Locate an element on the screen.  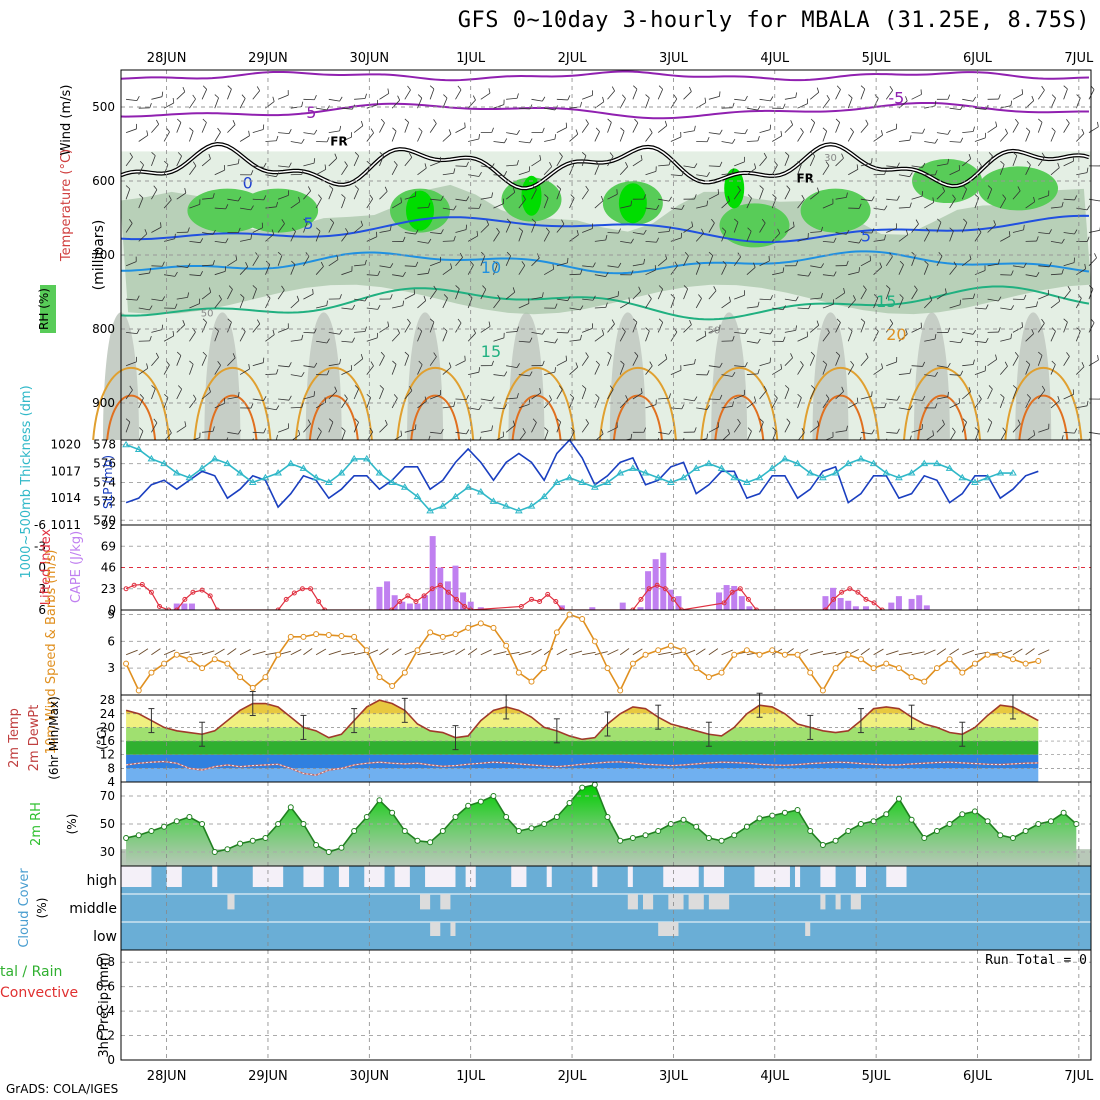
temp-band is located at coordinates (582, 748).